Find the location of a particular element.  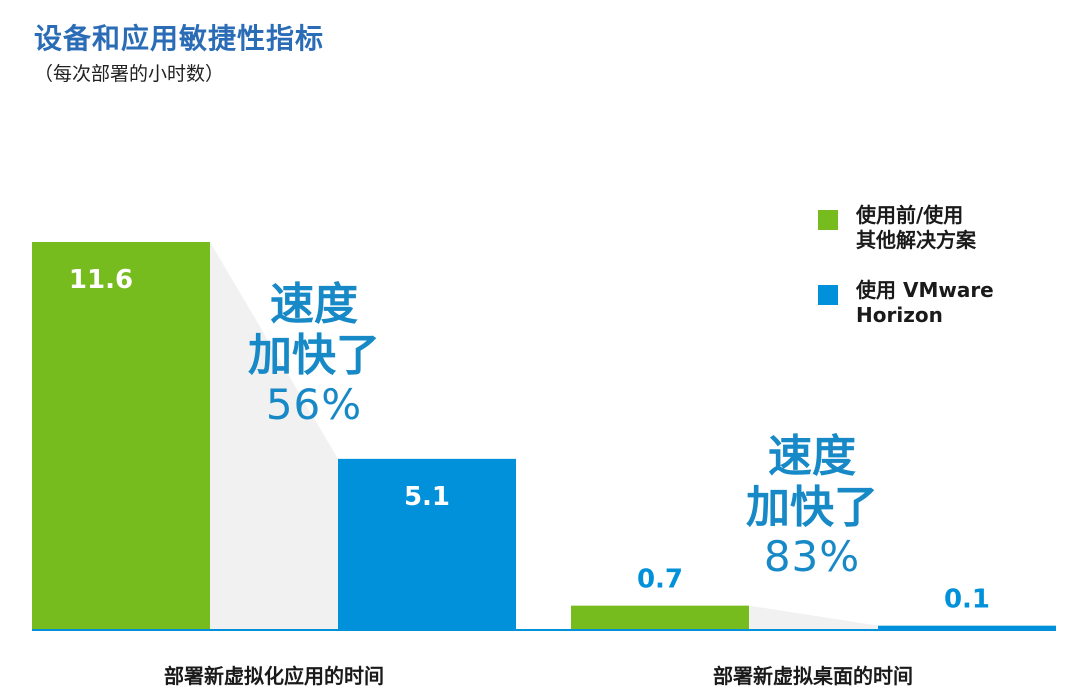

callout-percent: 83% is located at coordinates (812, 557).